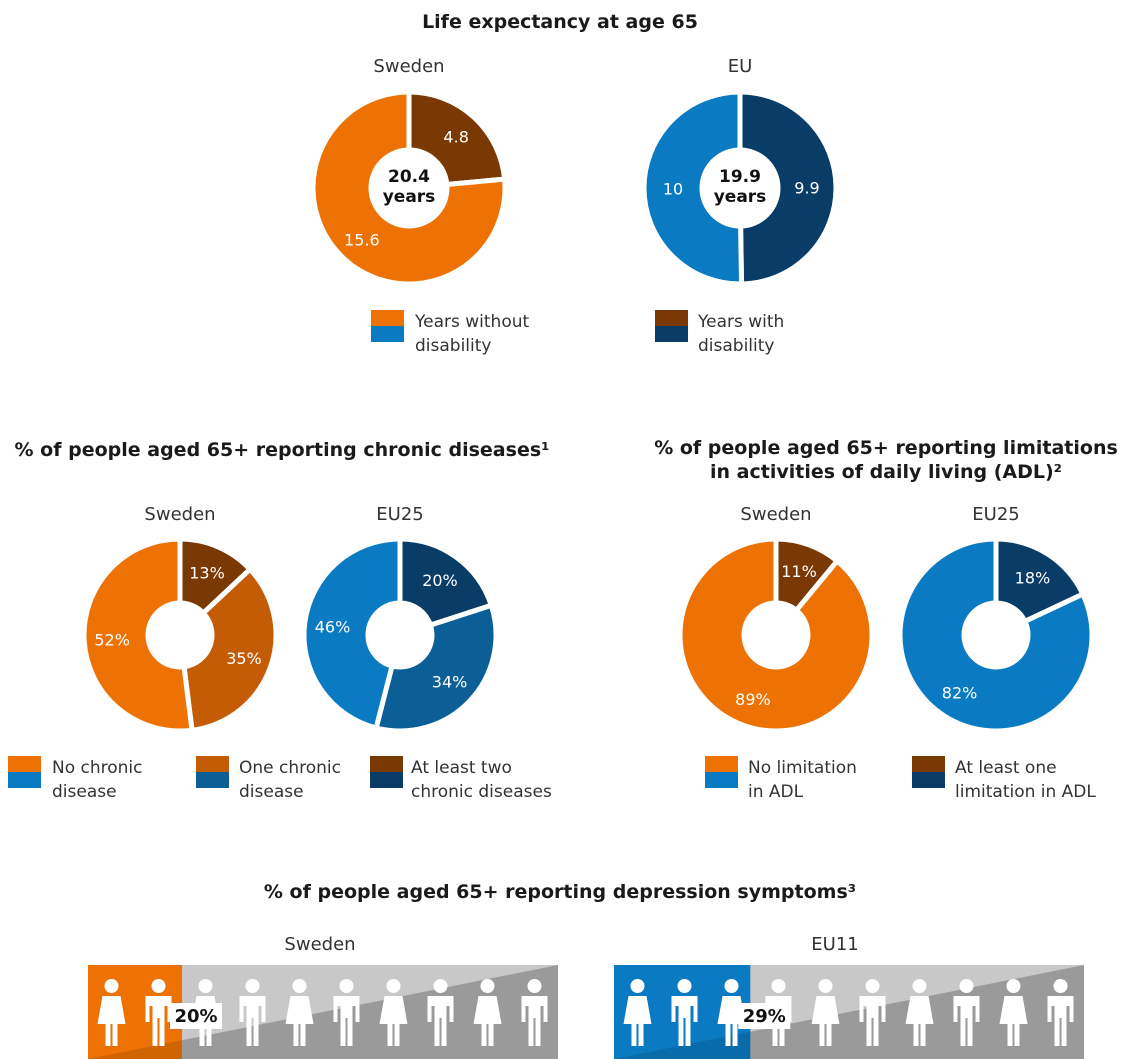 The height and width of the screenshot is (1059, 1121). Describe the element at coordinates (740, 197) in the screenshot. I see `life-eu-center-unit: years` at that location.